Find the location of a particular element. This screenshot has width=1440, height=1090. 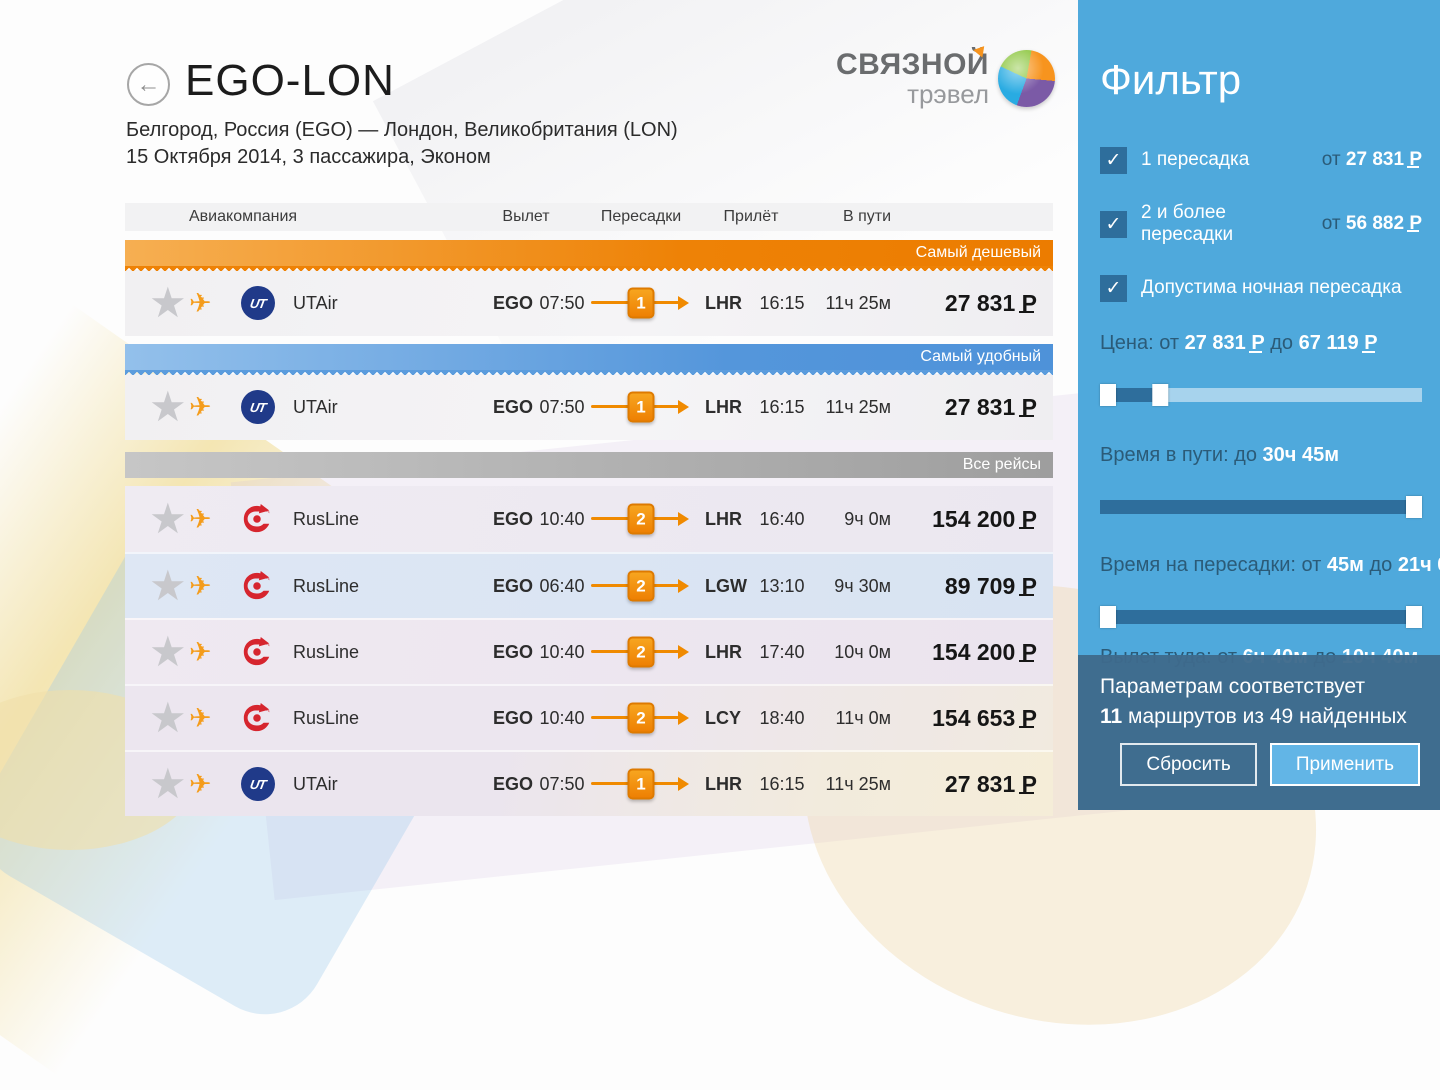

column-header-departure: Вылет is located at coordinates (526, 217).